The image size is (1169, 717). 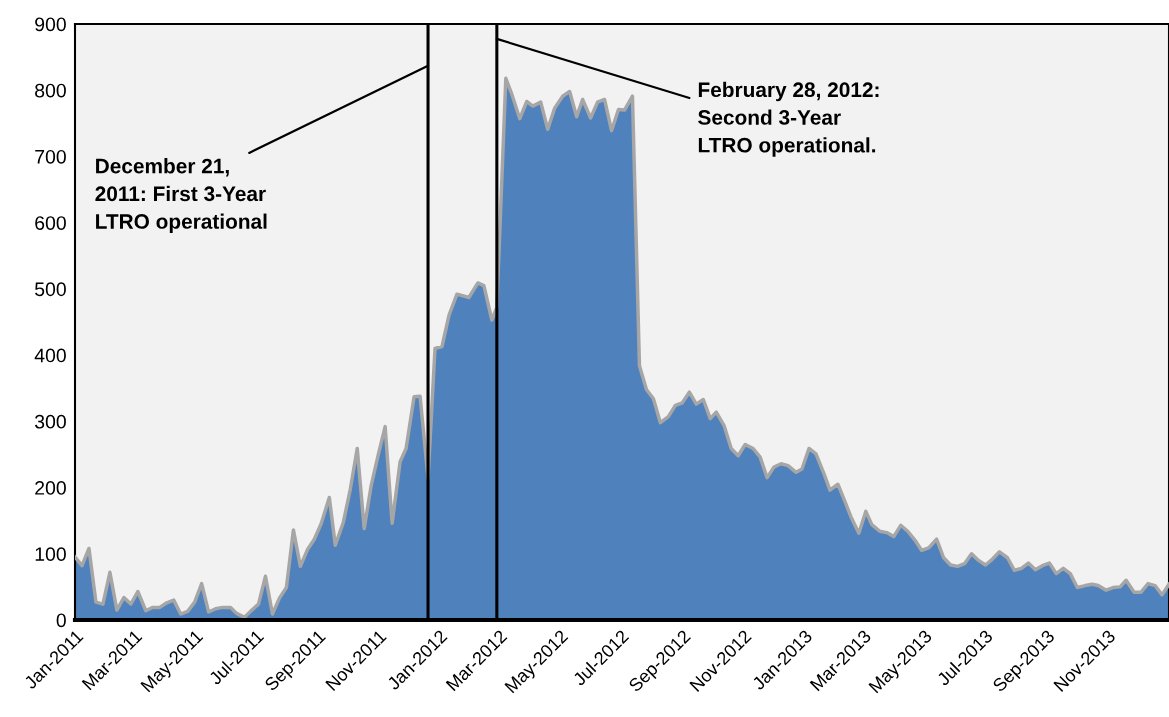 What do you see at coordinates (50, 289) in the screenshot?
I see `y-tick-label: 500` at bounding box center [50, 289].